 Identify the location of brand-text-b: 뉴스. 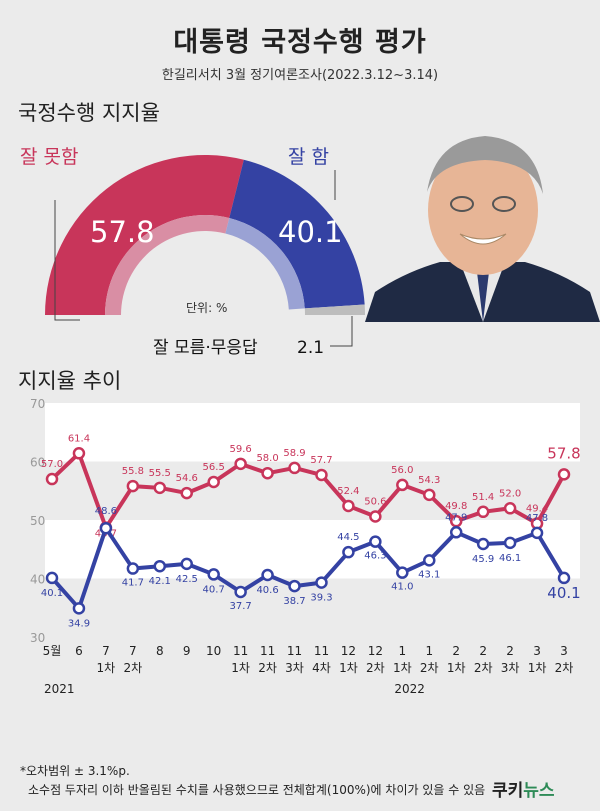
(539, 791).